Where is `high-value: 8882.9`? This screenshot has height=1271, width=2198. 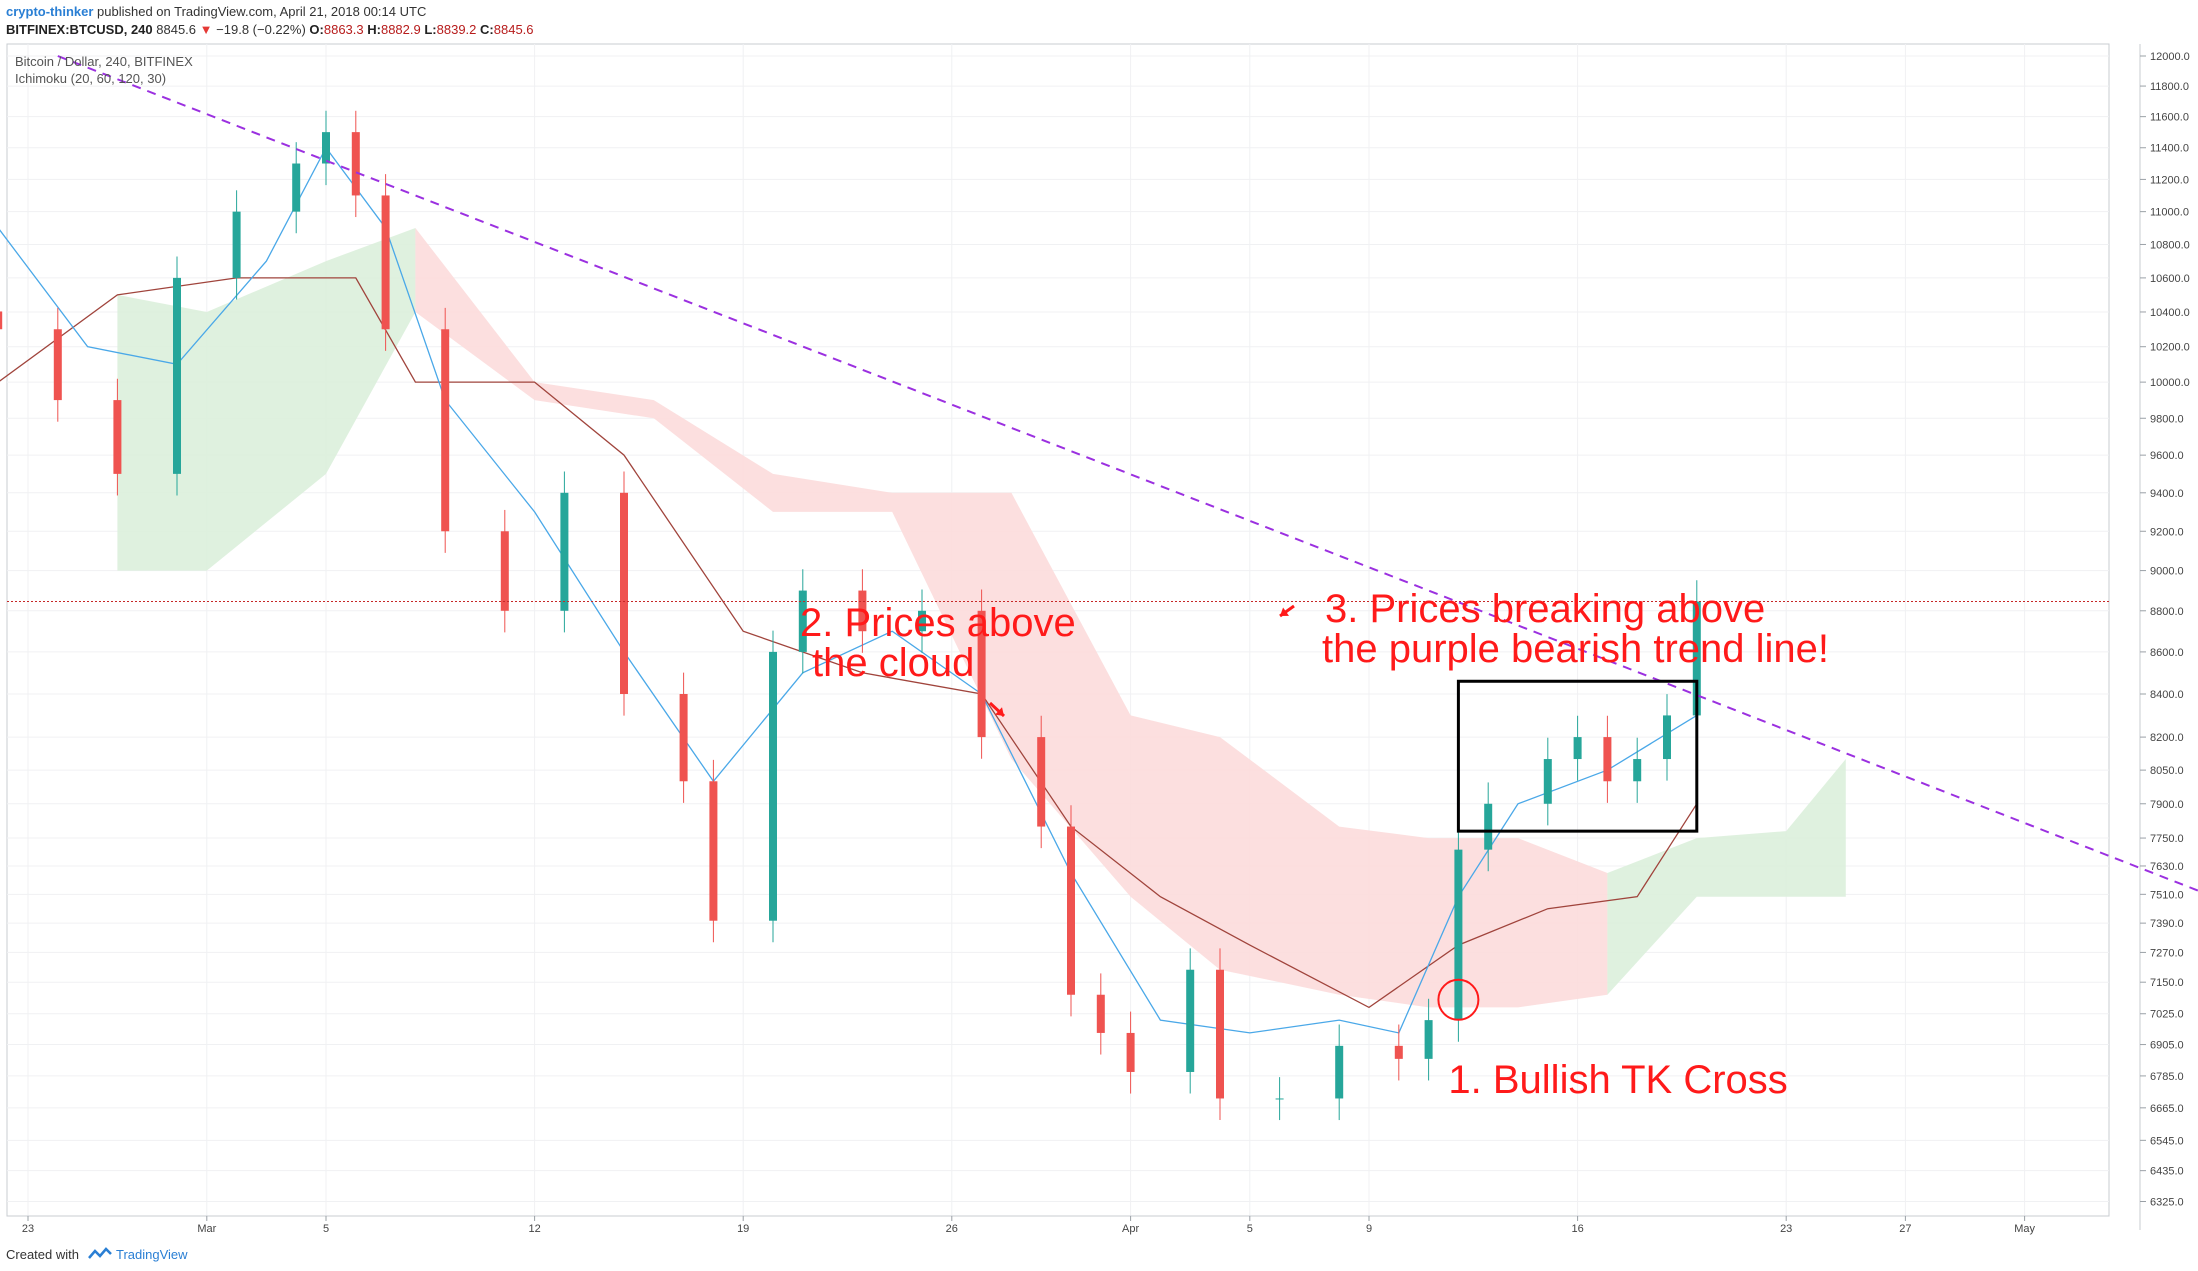
high-value: 8882.9 is located at coordinates (400, 29).